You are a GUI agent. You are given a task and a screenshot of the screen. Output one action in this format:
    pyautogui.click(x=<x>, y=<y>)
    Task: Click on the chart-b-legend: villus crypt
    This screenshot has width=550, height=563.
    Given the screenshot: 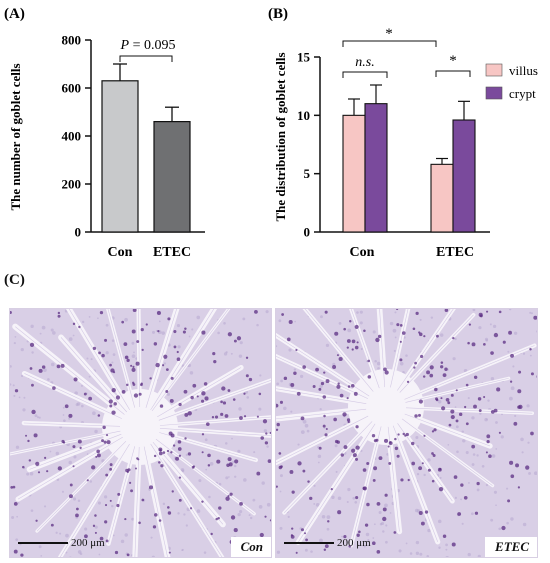 What is the action you would take?
    pyautogui.click(x=511, y=82)
    